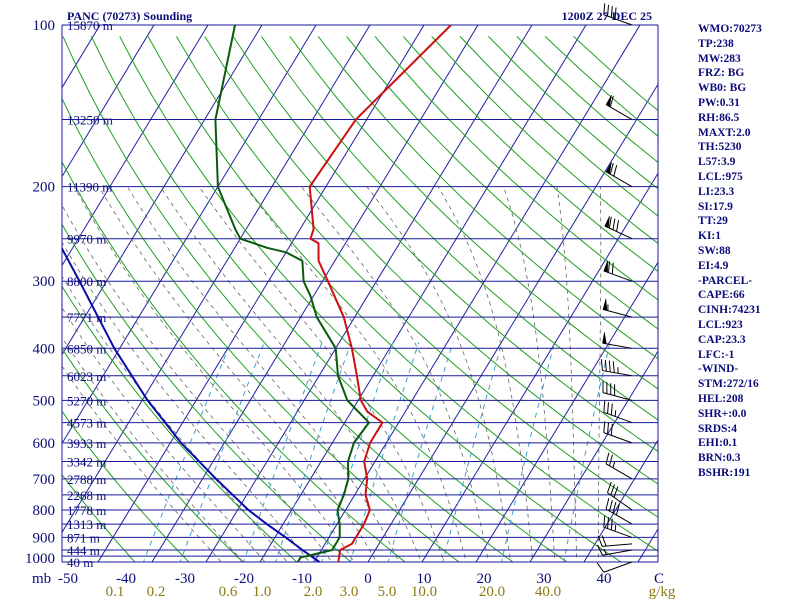  What do you see at coordinates (68, 579) in the screenshot?
I see `temperature-tick-label: -50` at bounding box center [68, 579].